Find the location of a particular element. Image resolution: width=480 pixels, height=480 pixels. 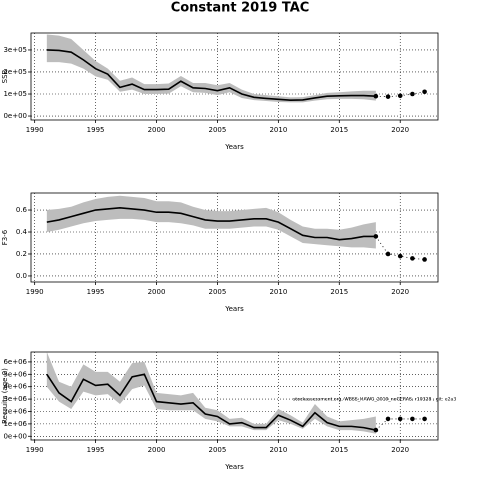

y-tick-label: 4e+06 is located at coordinates (15, 387).